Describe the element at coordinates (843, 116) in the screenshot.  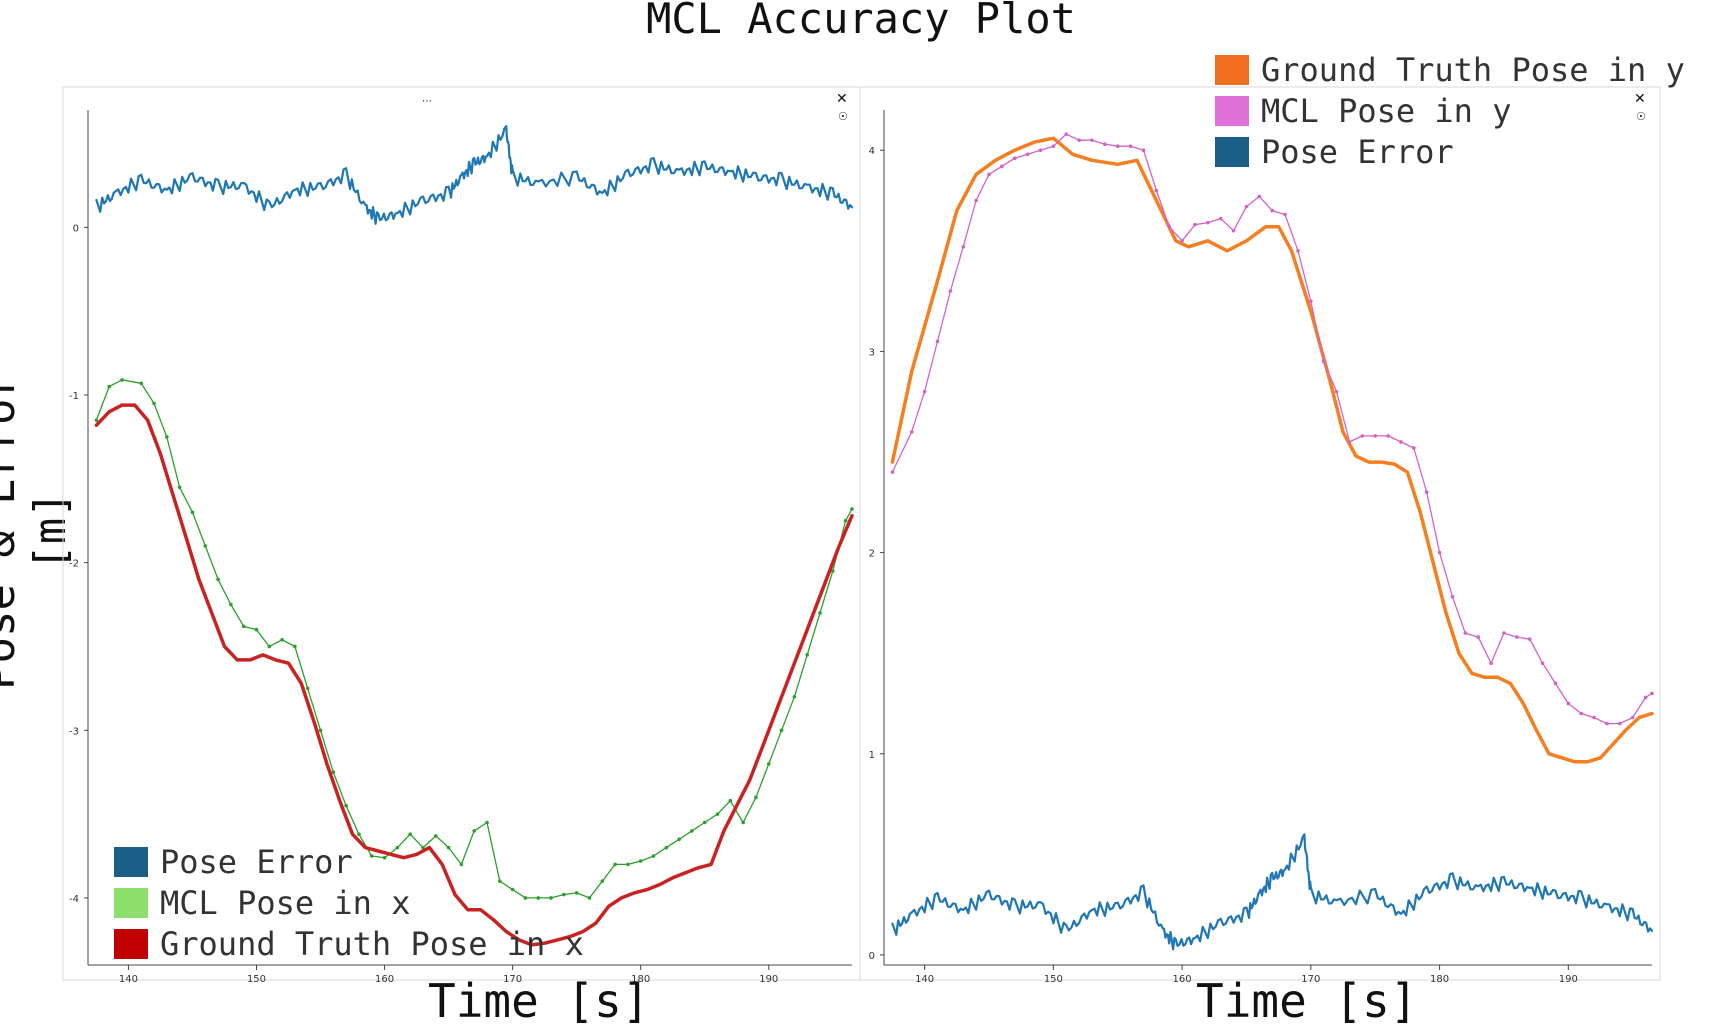
I see `left-gear-icon: ☉` at that location.